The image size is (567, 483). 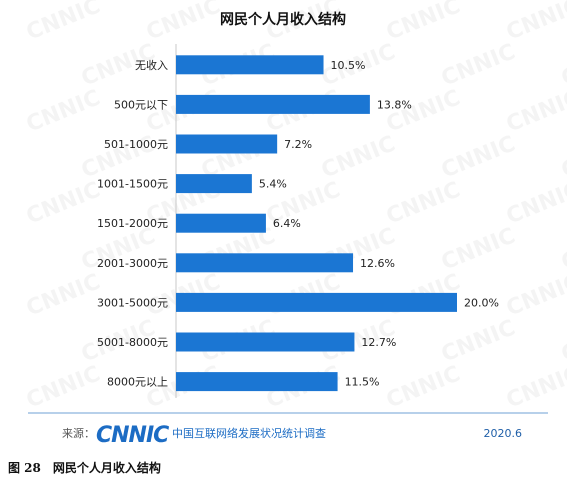 I want to click on value-label: 6.4%, so click(x=287, y=223).